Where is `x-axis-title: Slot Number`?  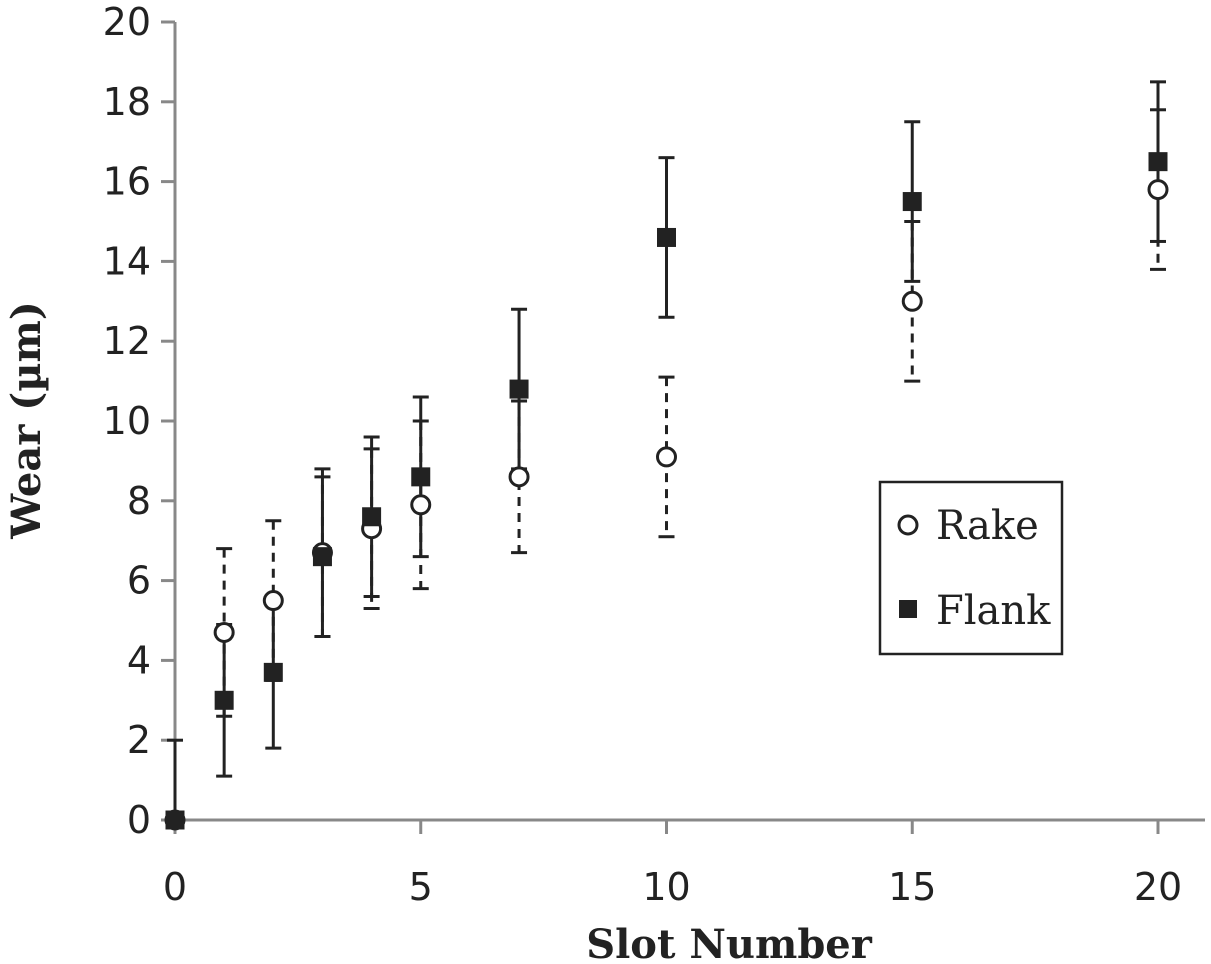 x-axis-title: Slot Number is located at coordinates (729, 942).